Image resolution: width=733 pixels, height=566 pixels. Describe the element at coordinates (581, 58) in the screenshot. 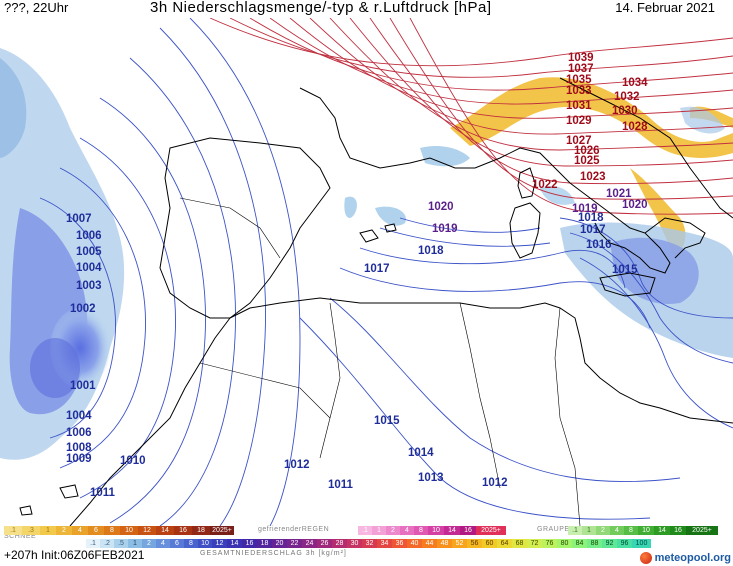

I see `svg-text: 1039` at that location.